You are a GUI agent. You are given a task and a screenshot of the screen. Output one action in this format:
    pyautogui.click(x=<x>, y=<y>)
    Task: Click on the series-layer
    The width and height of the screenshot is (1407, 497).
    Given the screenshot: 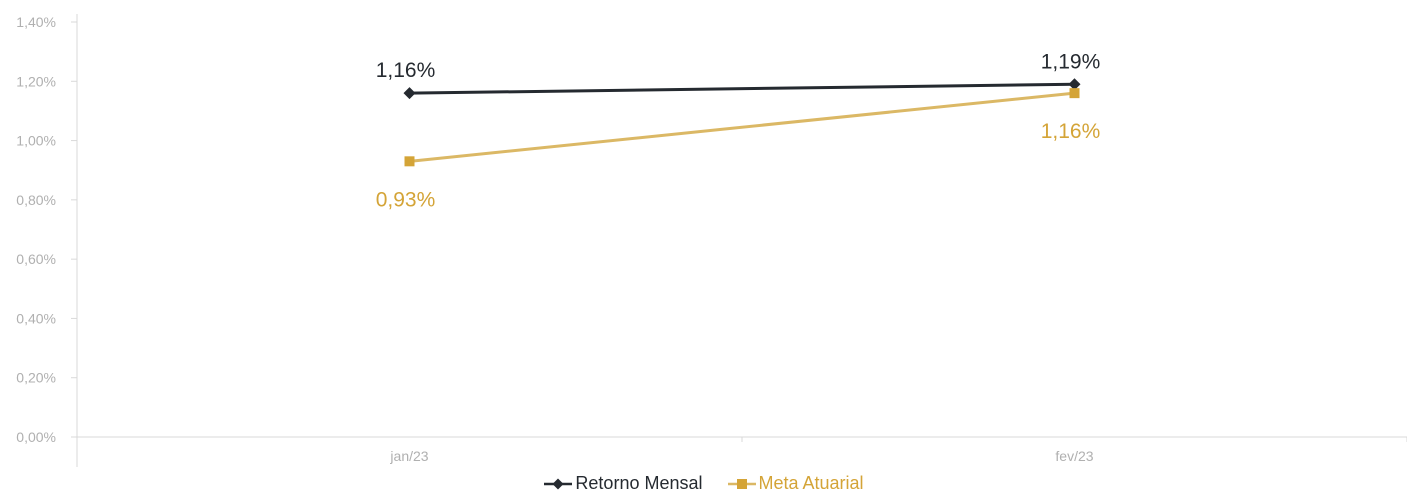 What is the action you would take?
    pyautogui.click(x=742, y=122)
    